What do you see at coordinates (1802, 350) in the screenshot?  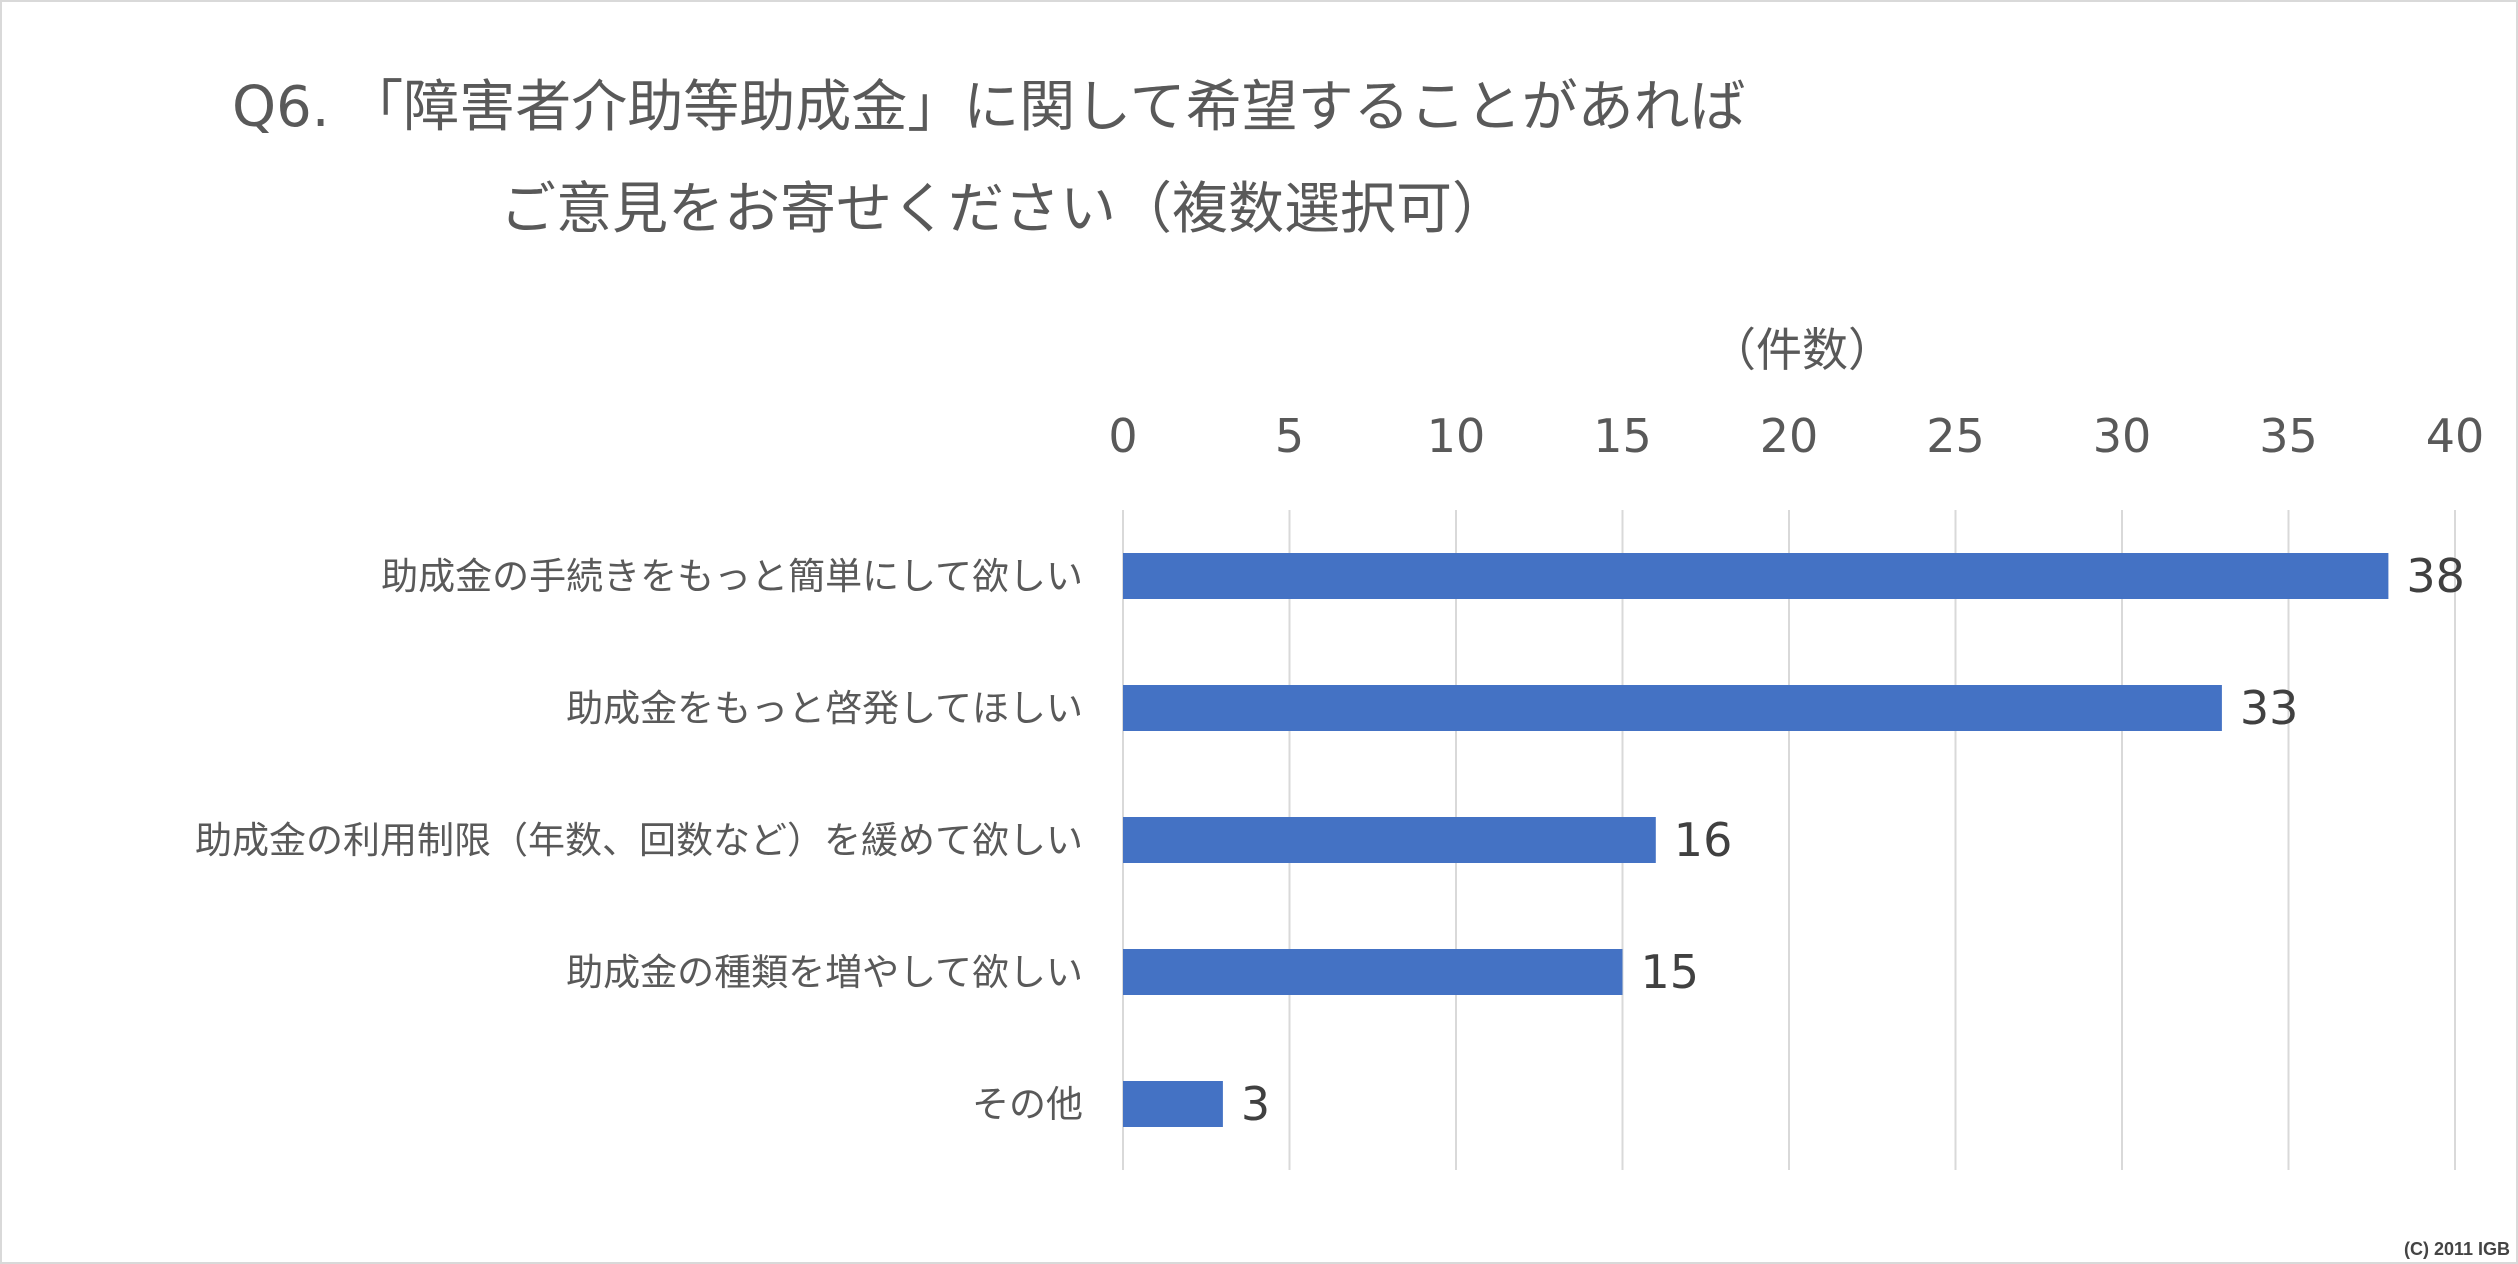 I see `axis-unit-label: （件数）` at bounding box center [1802, 350].